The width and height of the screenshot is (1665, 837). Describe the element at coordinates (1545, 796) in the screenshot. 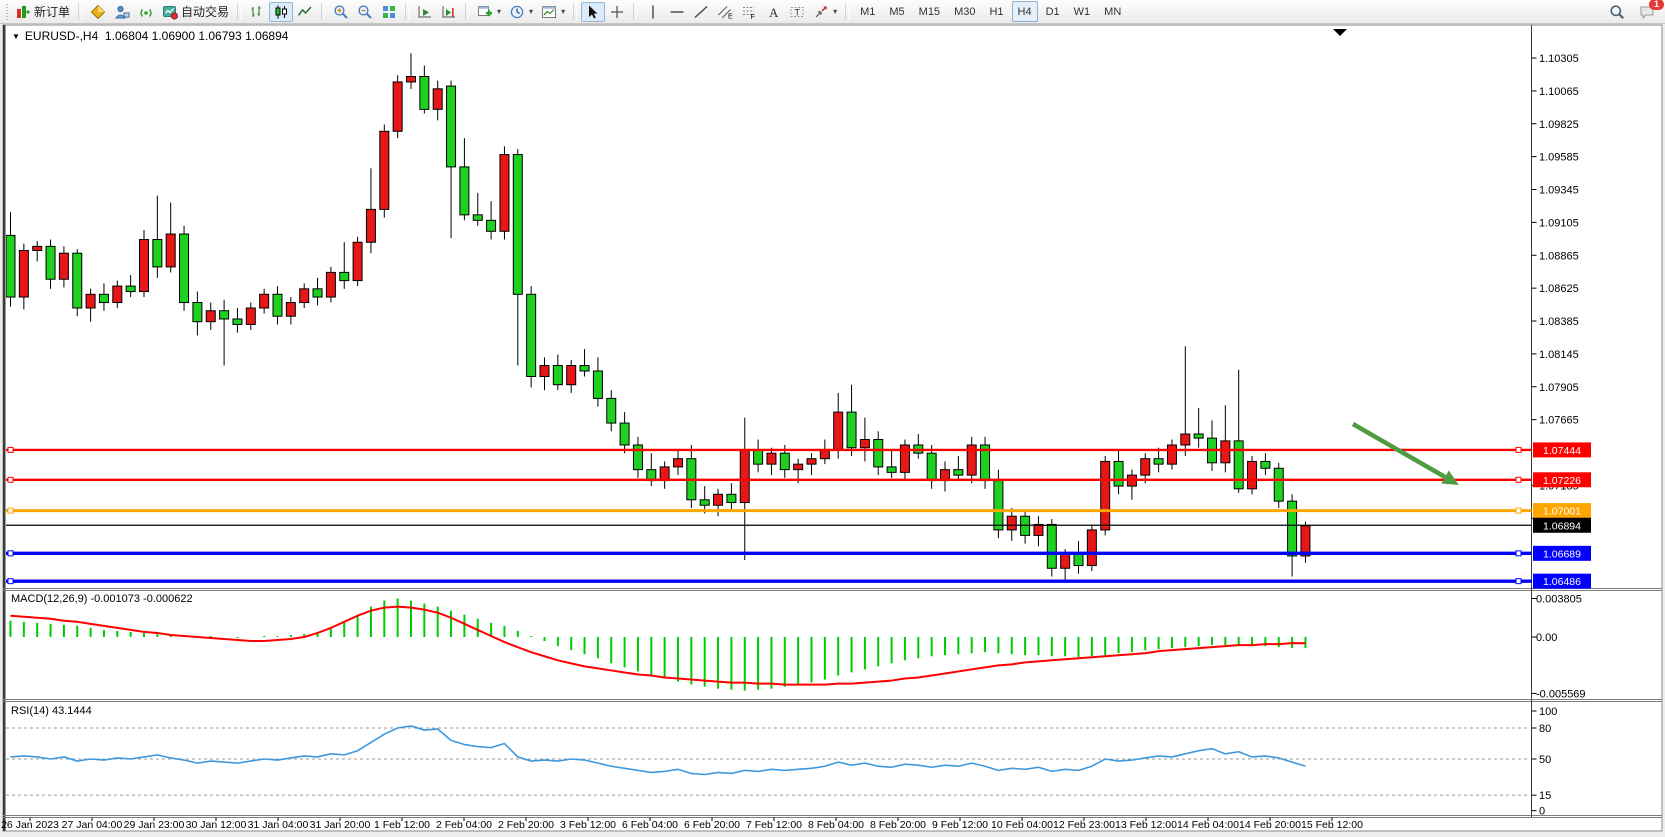

I see `svg-text: 15` at that location.